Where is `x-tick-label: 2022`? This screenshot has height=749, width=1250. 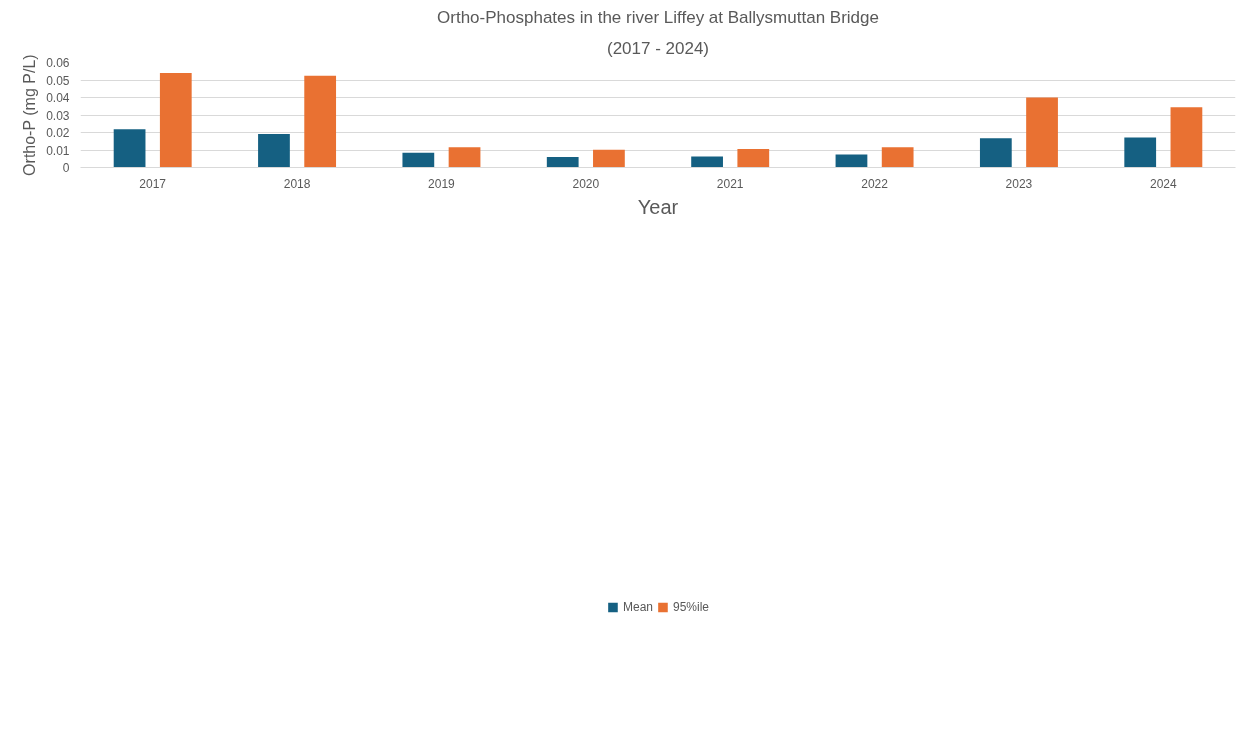 x-tick-label: 2022 is located at coordinates (875, 183).